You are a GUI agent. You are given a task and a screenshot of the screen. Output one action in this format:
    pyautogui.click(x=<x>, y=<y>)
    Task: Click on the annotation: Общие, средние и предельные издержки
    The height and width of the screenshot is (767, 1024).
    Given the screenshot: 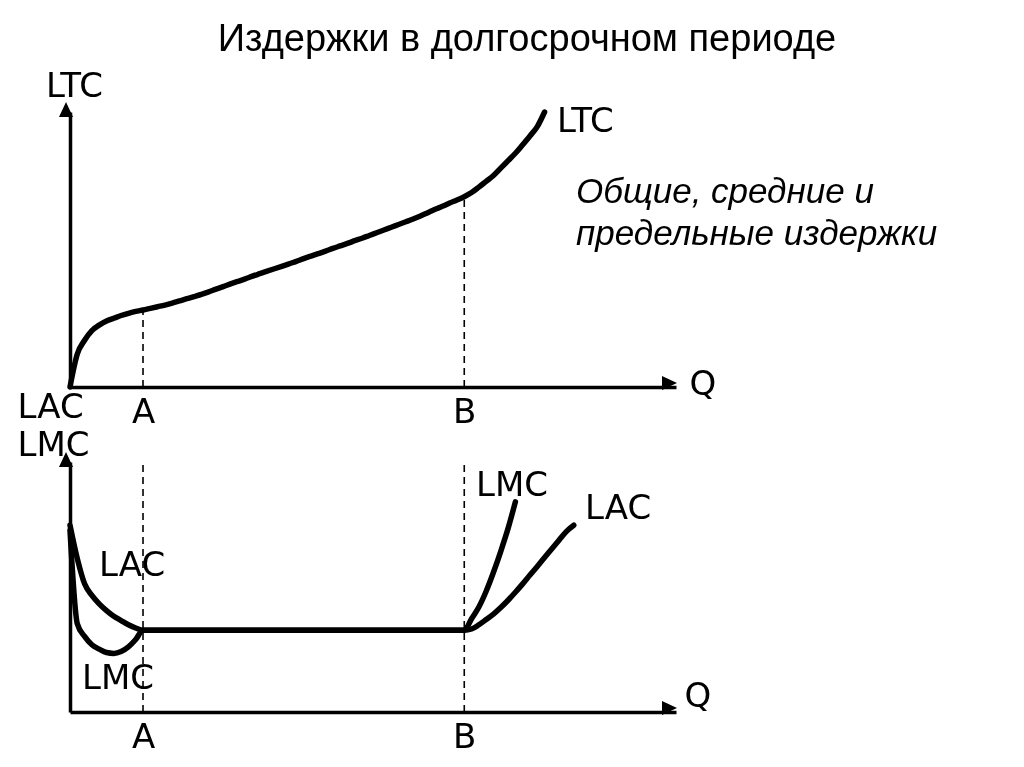 What is the action you would take?
    pyautogui.click(x=757, y=212)
    